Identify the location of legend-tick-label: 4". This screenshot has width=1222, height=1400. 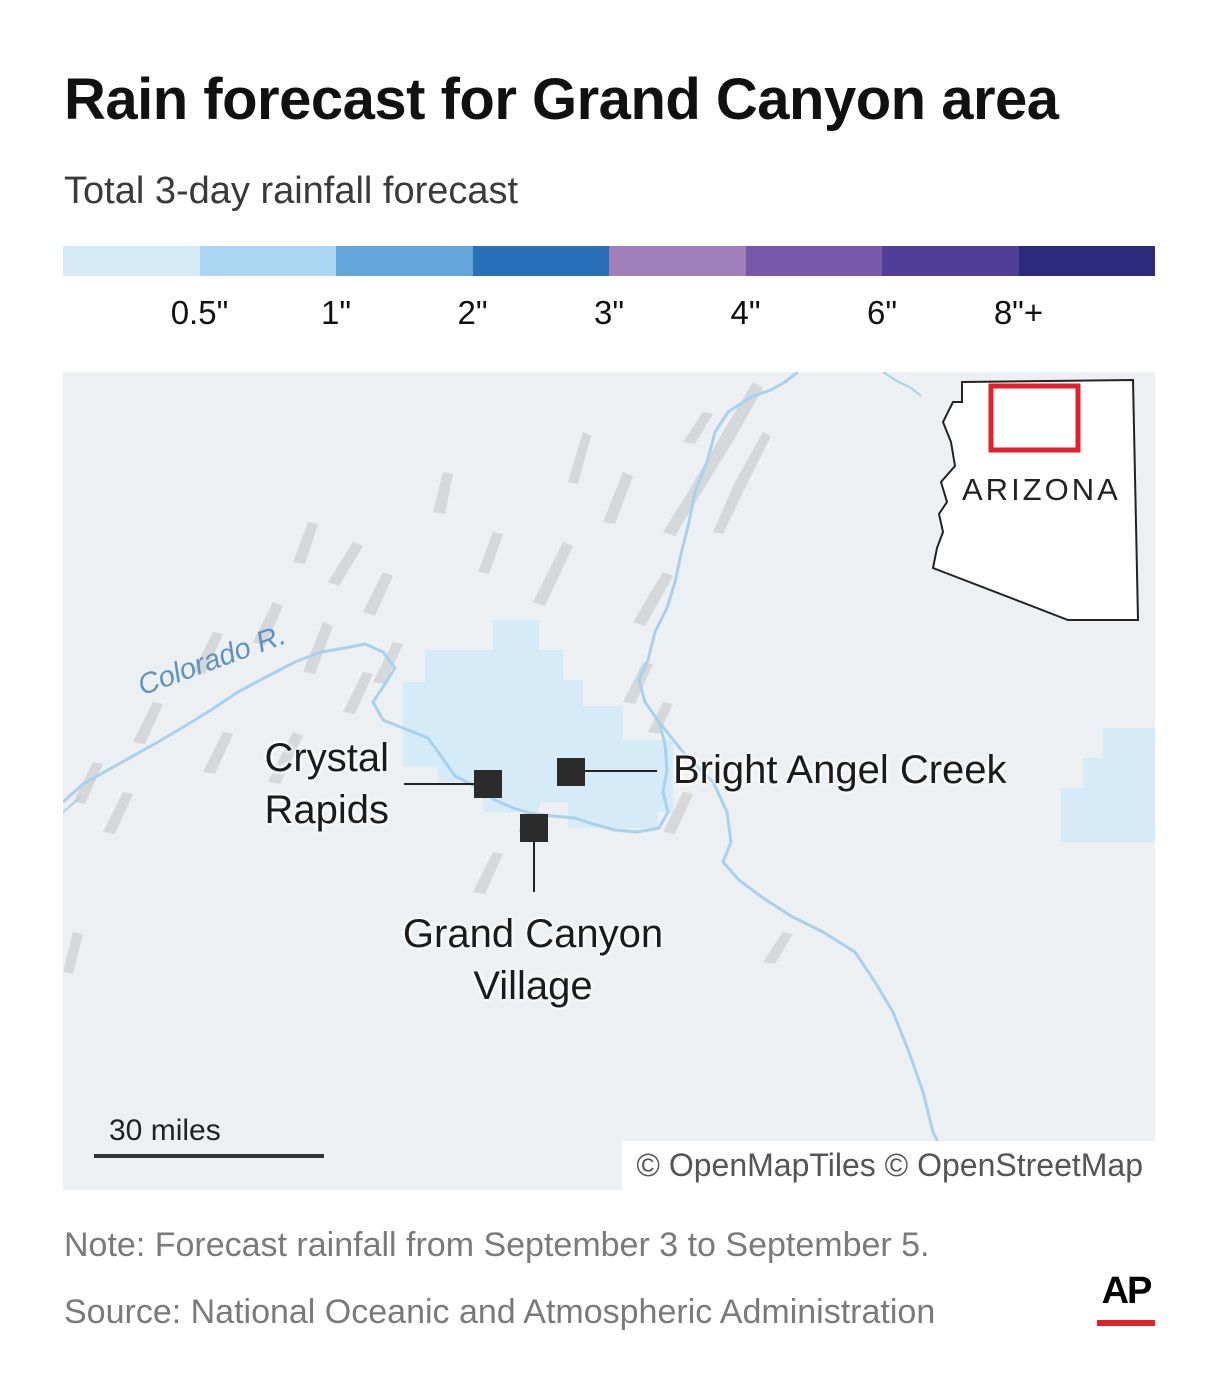
(745, 312).